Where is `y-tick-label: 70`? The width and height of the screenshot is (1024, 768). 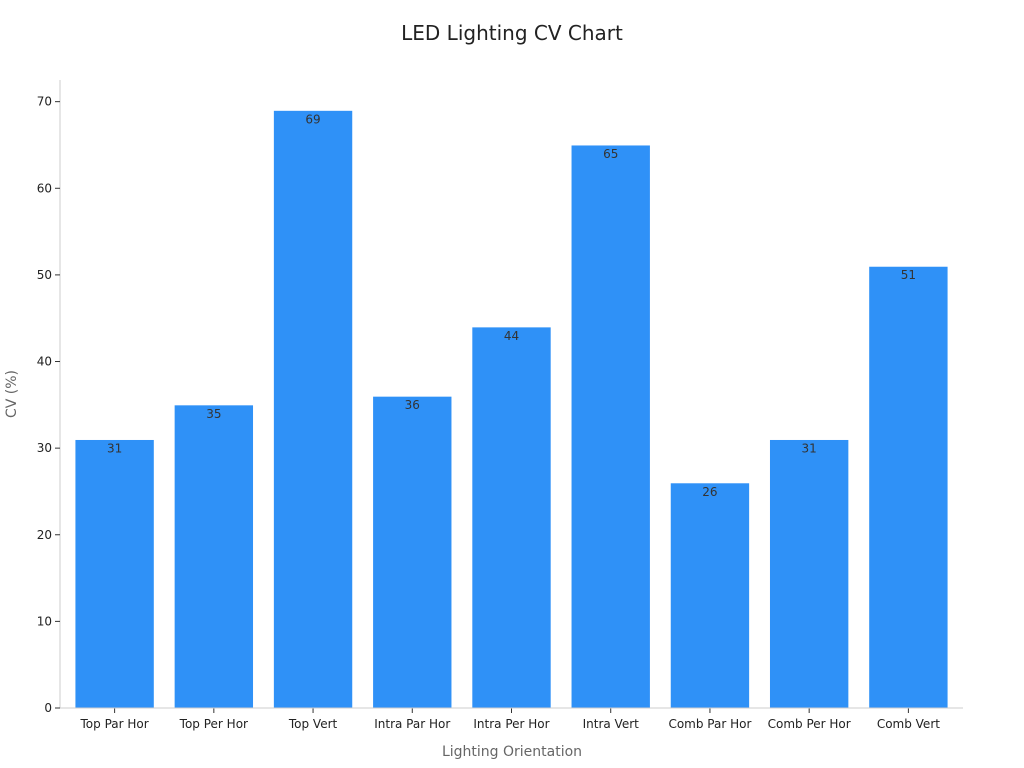 y-tick-label: 70 is located at coordinates (44, 102).